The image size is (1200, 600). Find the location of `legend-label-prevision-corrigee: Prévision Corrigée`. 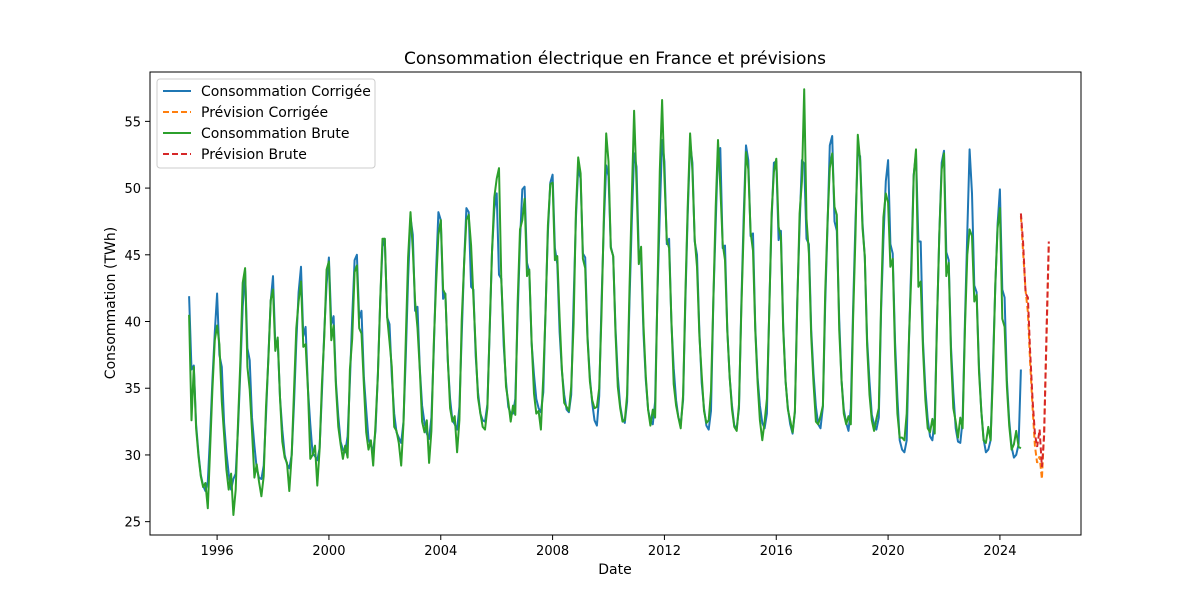

legend-label-prevision-corrigee: Prévision Corrigée is located at coordinates (264, 113).